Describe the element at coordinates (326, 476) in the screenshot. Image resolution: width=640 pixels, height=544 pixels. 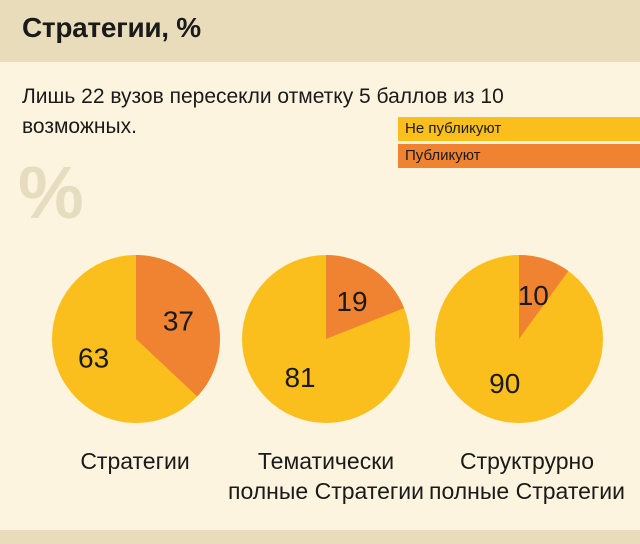
I see `pie-label-1: Тематически полные Стратегии` at that location.